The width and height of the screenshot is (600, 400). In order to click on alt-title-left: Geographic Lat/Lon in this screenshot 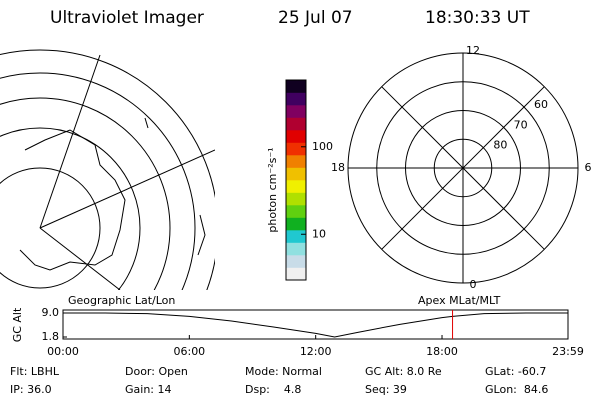, I will do `click(121, 300)`.